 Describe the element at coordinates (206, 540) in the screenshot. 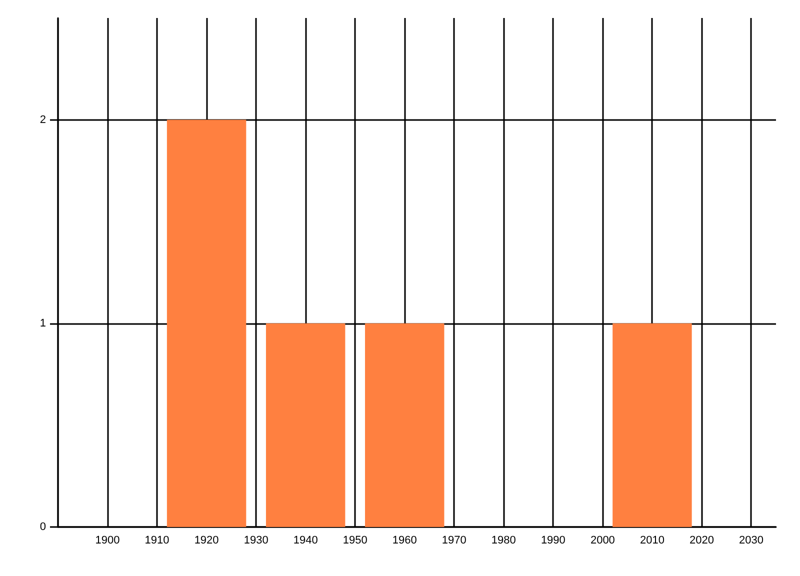

I see `x-tick-label: 1920` at that location.